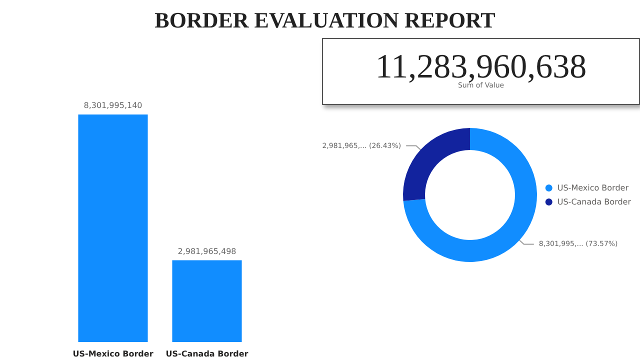  Describe the element at coordinates (207, 251) in the screenshot. I see `data-label: 2,981,965,498` at that location.